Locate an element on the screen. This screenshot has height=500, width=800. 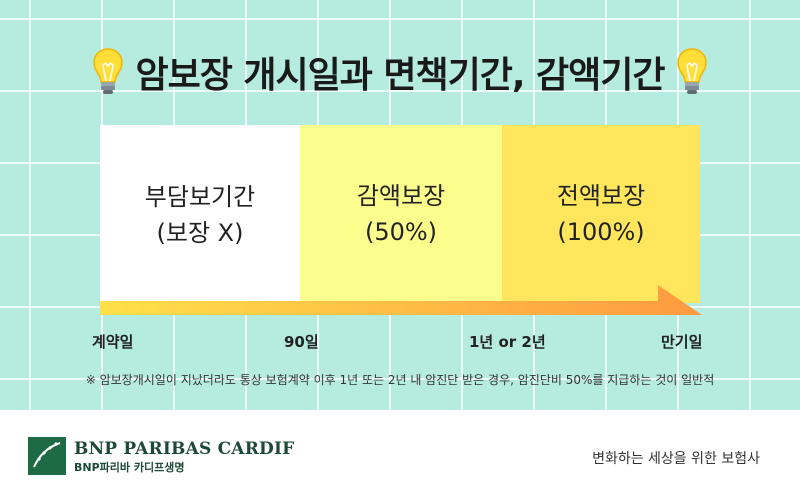
page-title: 암보장 개시일과 면책기간, 감액기간 is located at coordinates (400, 75).